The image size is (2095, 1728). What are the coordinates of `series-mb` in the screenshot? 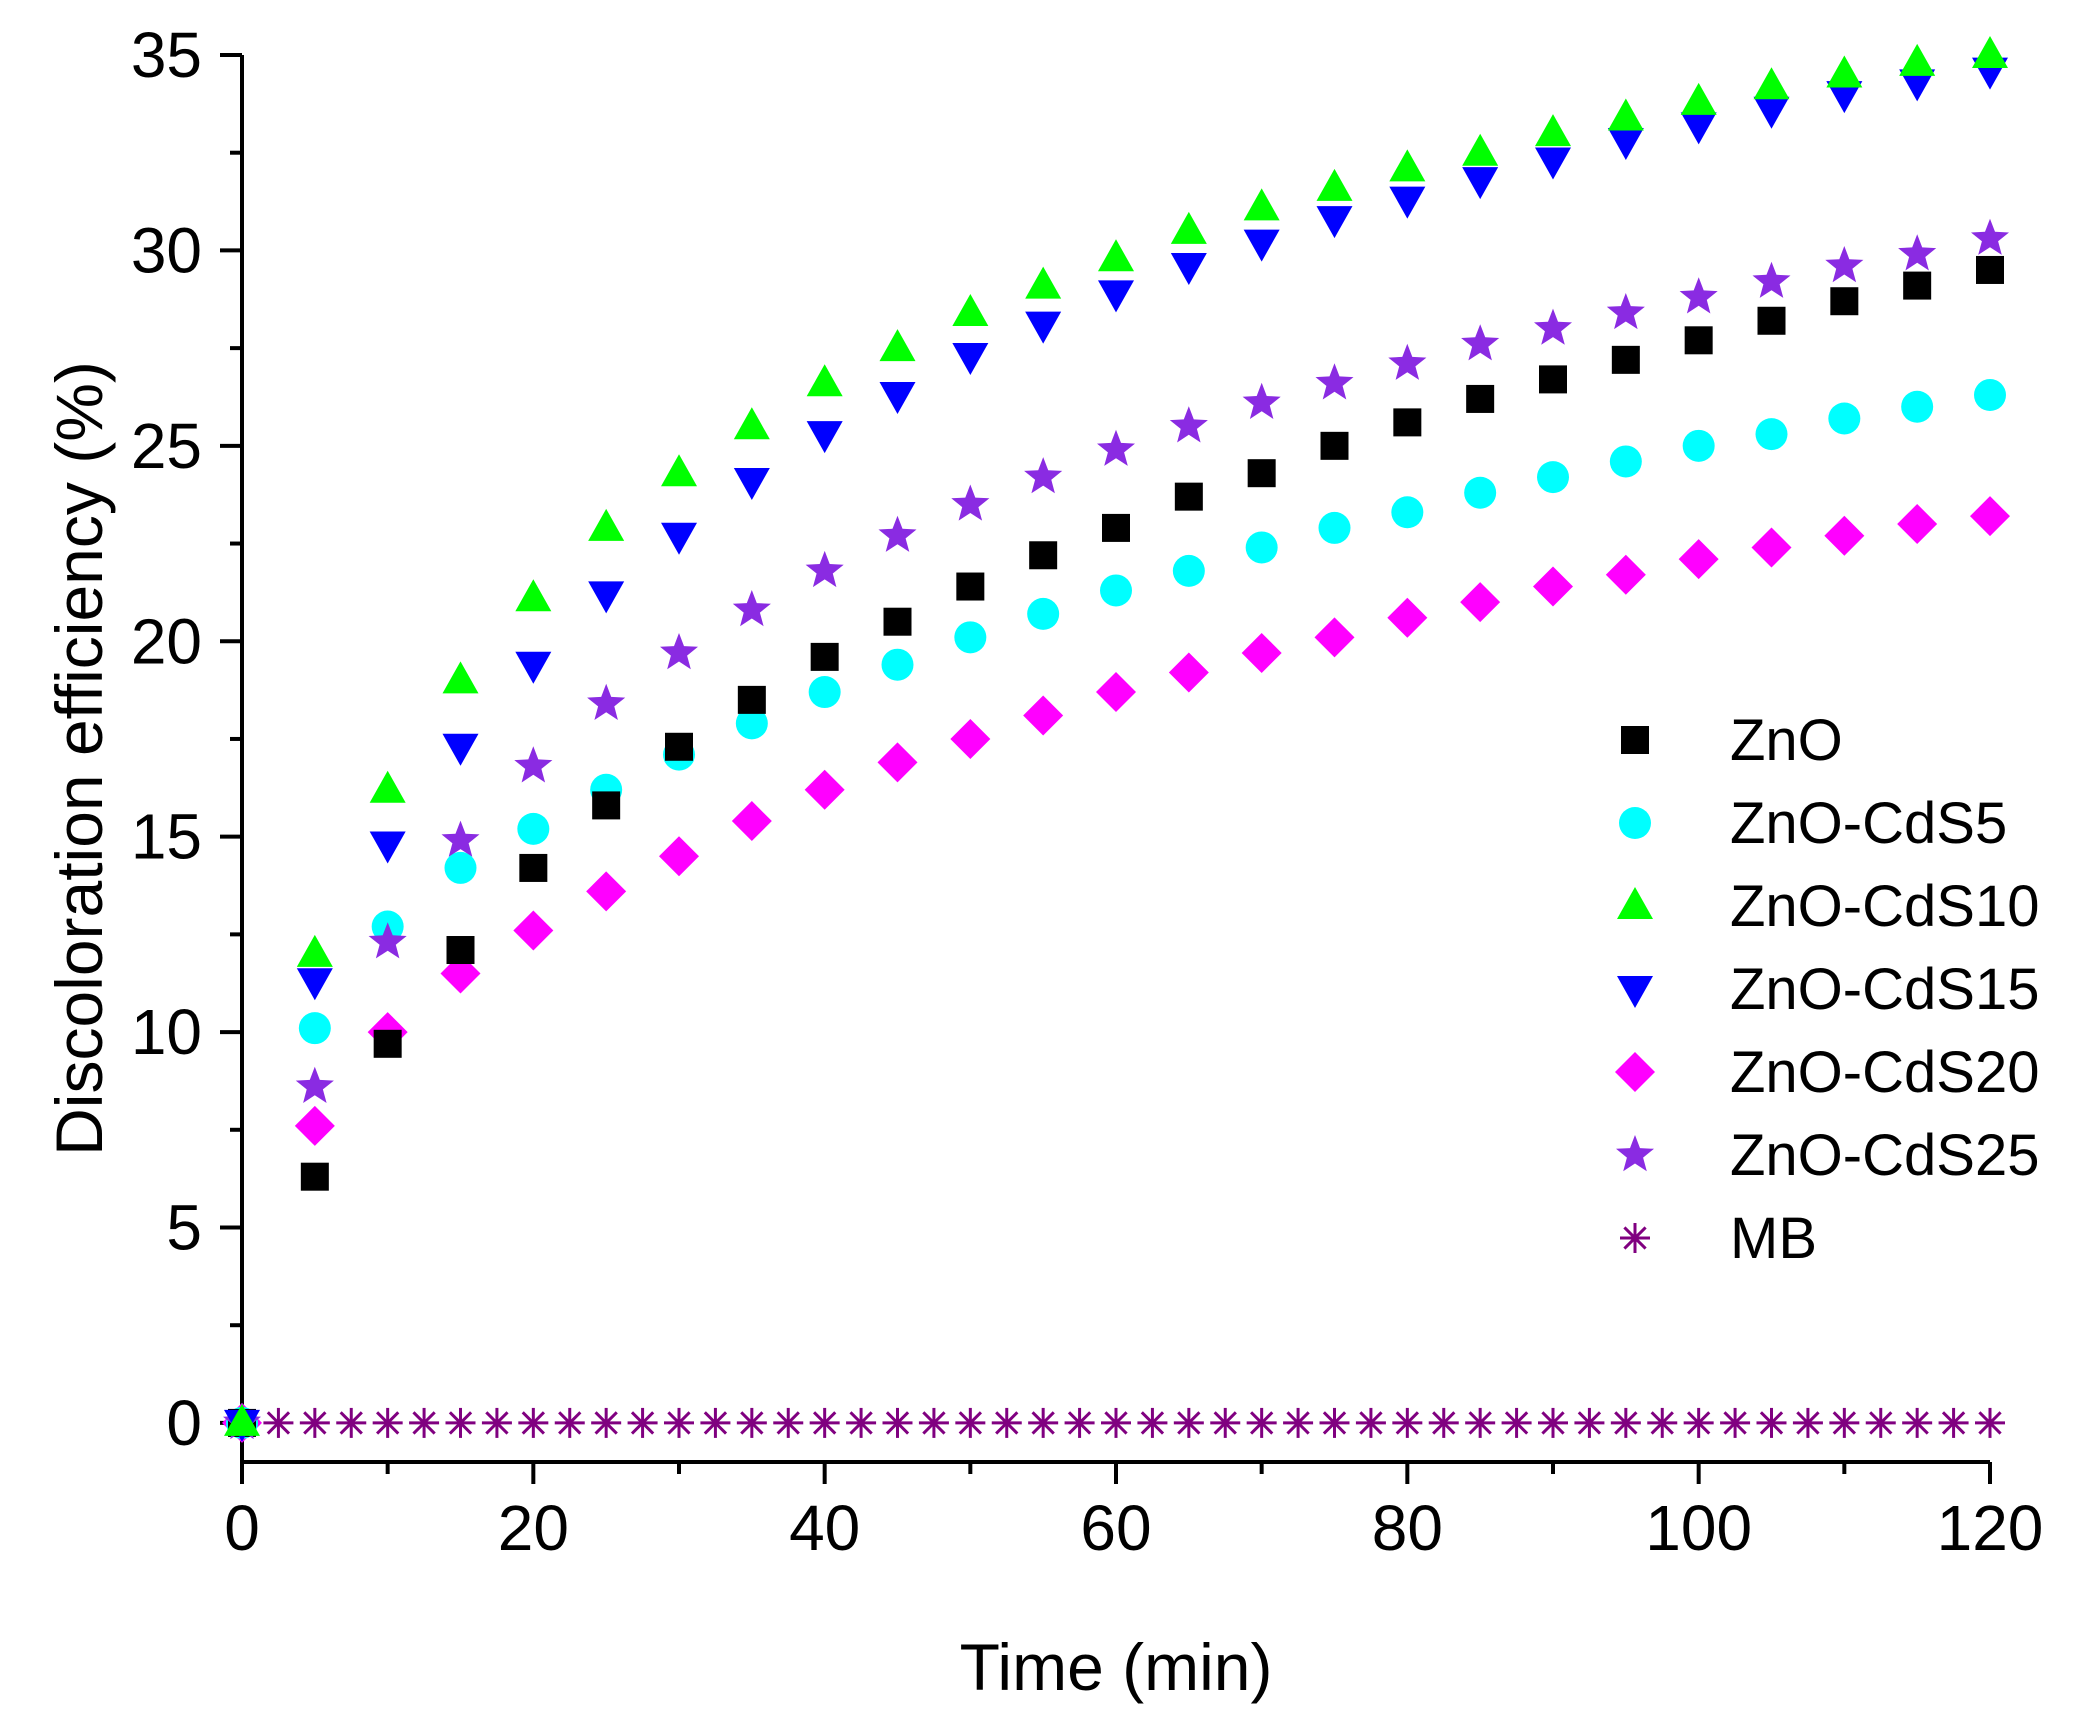 It's located at (1116, 1422).